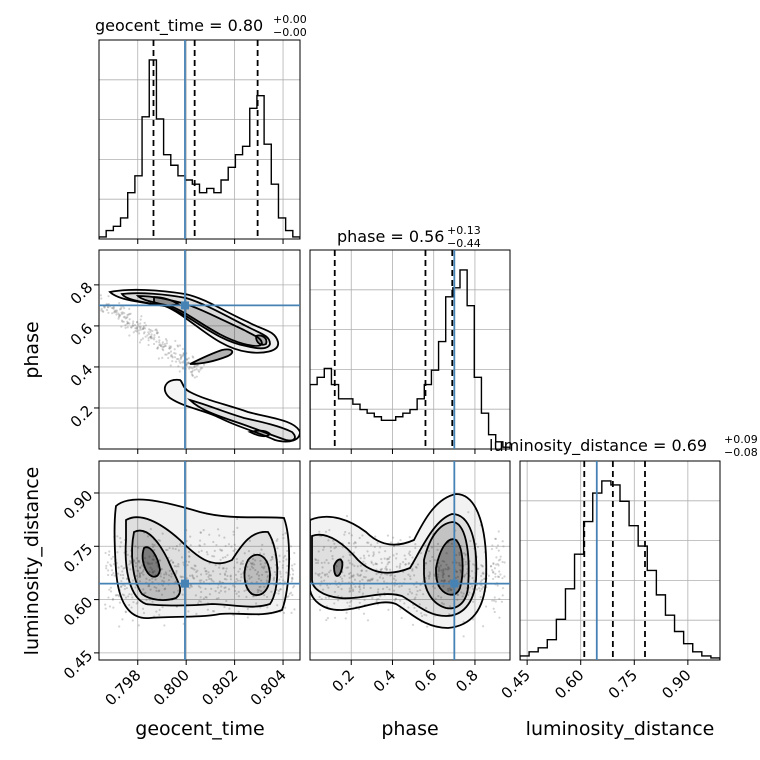 Image resolution: width=760 pixels, height=760 pixels. What do you see at coordinates (290, 32) in the screenshot?
I see `title-geocent-time-minus: −0.00` at bounding box center [290, 32].